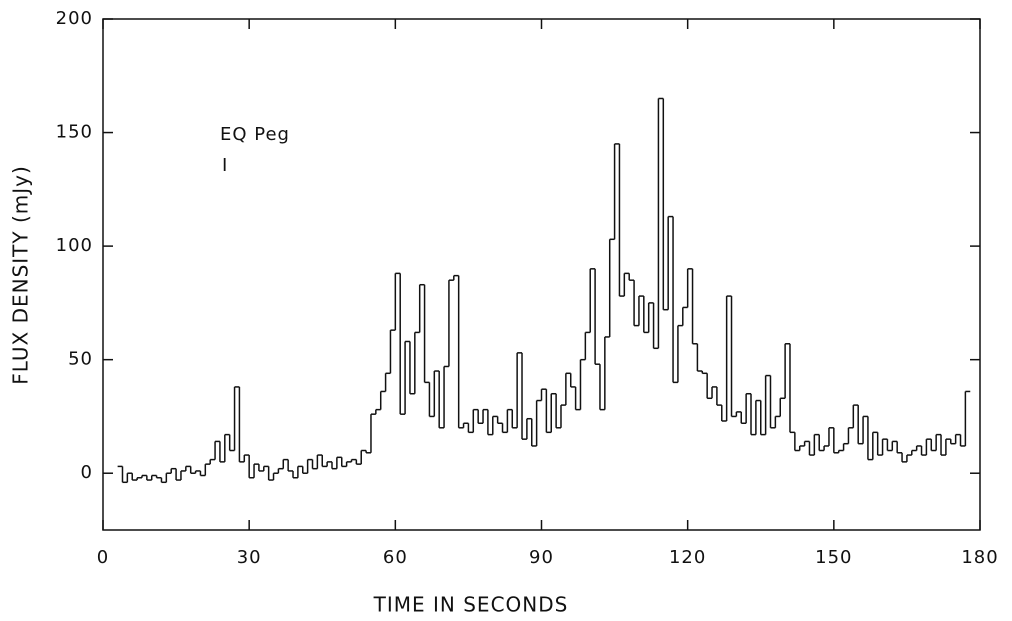 The image size is (1012, 621). What do you see at coordinates (249, 557) in the screenshot?
I see `x-tick-label: 30` at bounding box center [249, 557].